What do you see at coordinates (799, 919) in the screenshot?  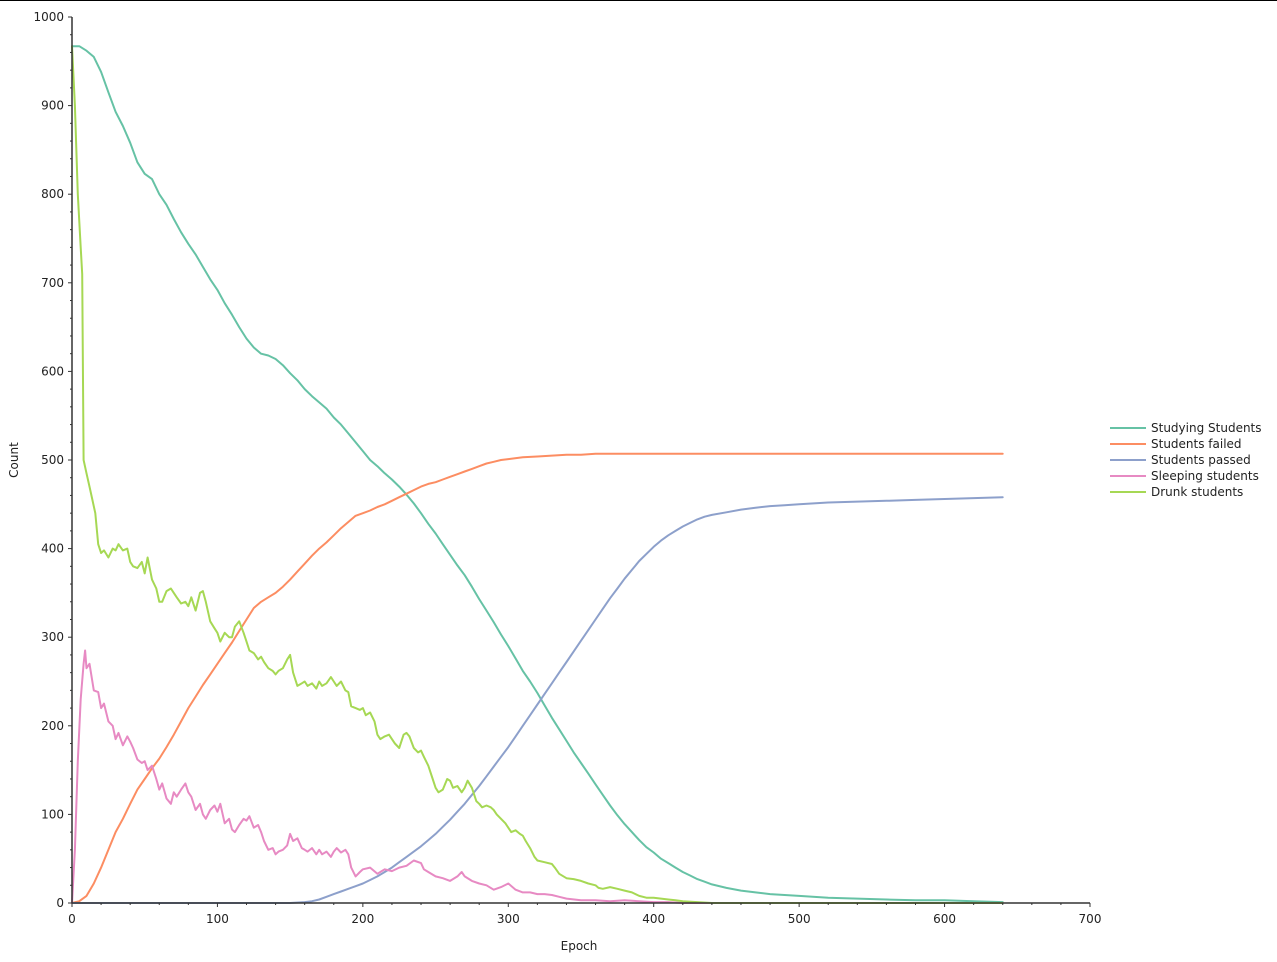 I see `x-tick-label: 500` at bounding box center [799, 919].